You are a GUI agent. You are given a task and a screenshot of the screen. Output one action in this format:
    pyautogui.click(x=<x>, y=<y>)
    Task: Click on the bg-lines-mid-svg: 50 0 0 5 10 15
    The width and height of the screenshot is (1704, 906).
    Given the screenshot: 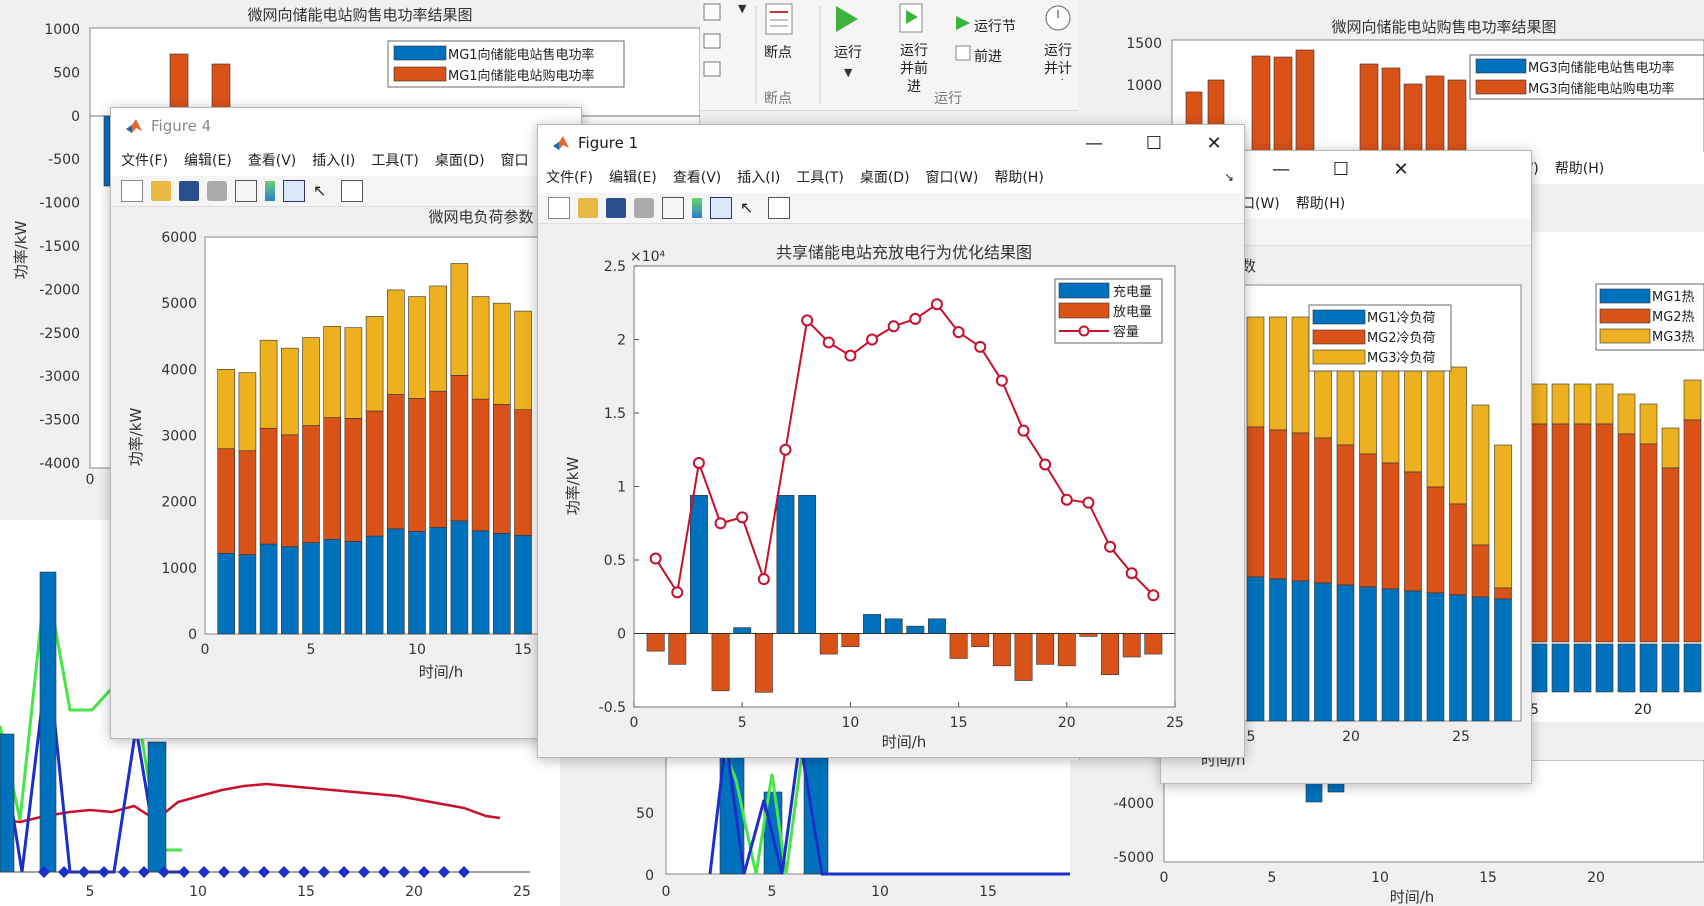 What is the action you would take?
    pyautogui.click(x=820, y=823)
    